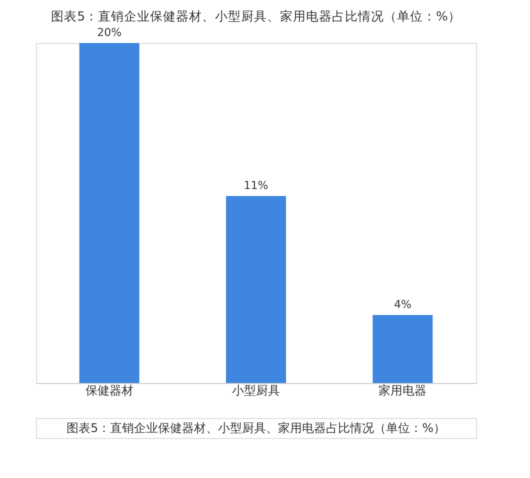 The height and width of the screenshot is (478, 530). Describe the element at coordinates (403, 304) in the screenshot. I see `data-label: 4%` at that location.